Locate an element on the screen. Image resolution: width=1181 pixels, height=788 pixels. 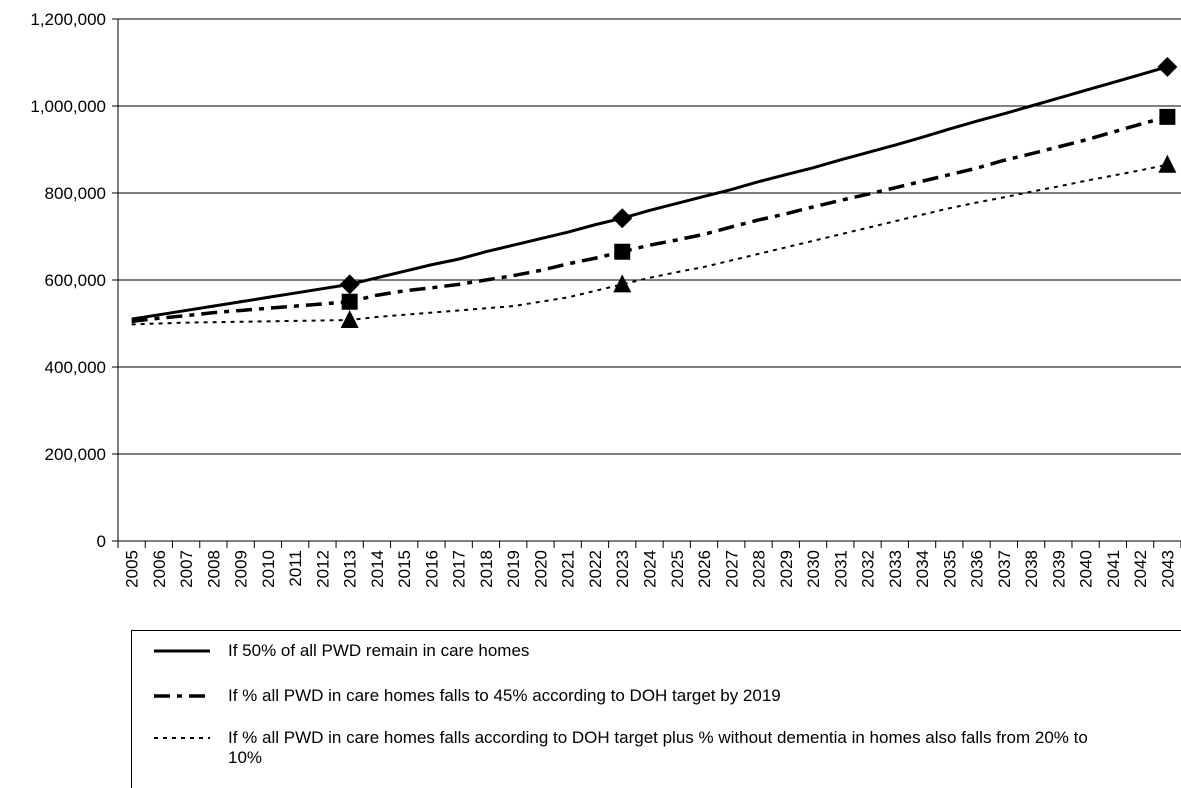
y-tick-label: 0 is located at coordinates (101, 541).